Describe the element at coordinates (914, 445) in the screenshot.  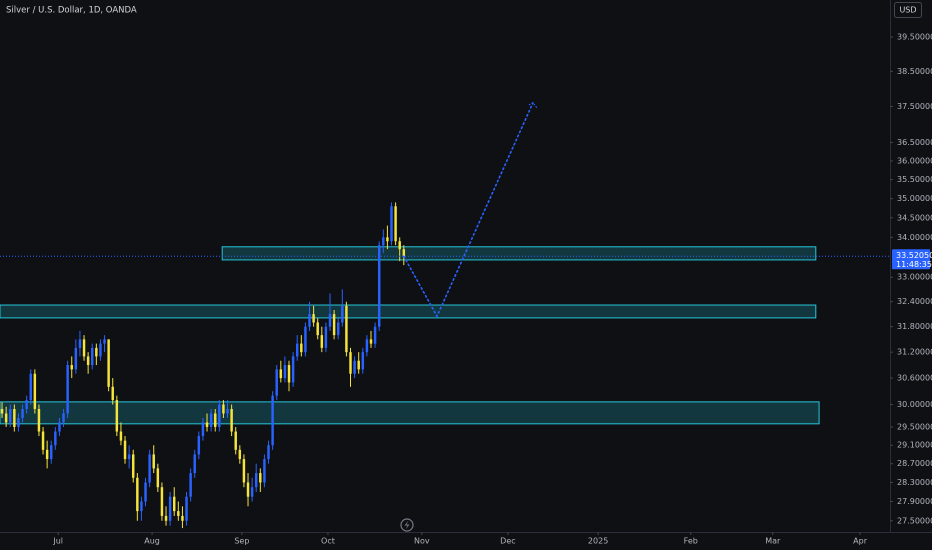
I see `y-tick-label: 29.10000` at that location.